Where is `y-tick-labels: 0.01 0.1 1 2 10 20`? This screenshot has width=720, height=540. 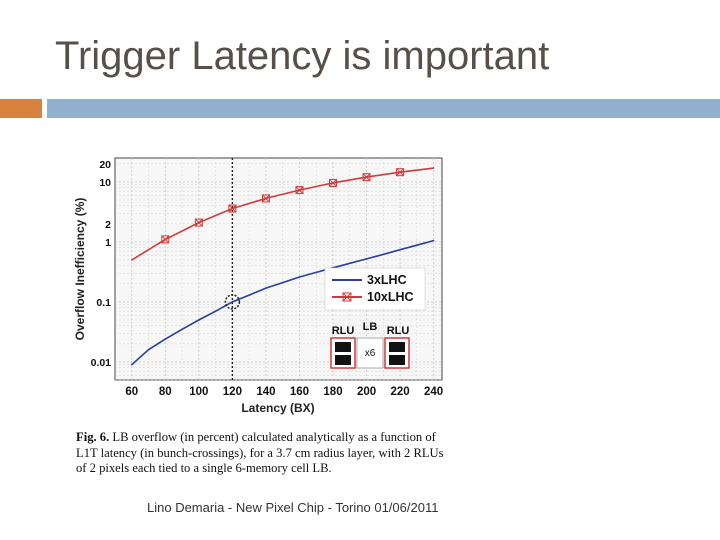 y-tick-labels: 0.01 0.1 1 2 10 20 is located at coordinates (101, 264).